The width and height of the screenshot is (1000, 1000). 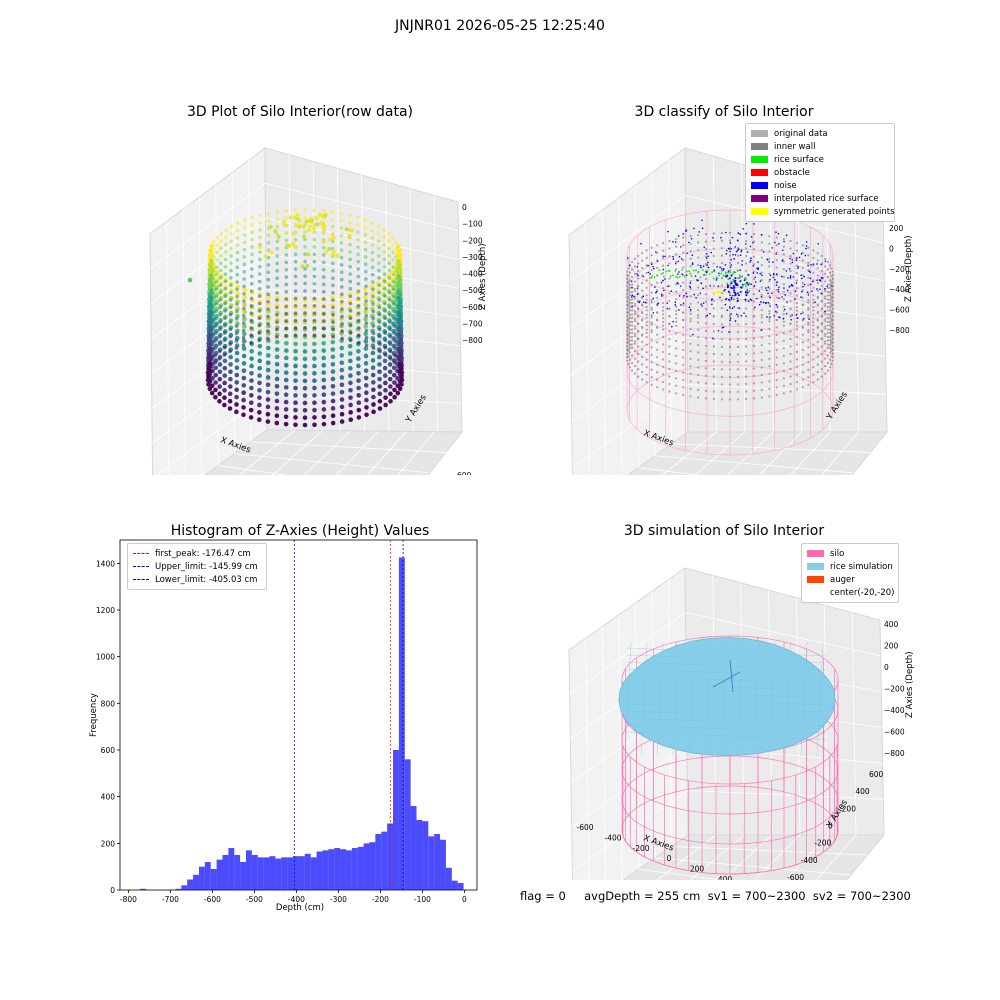 What do you see at coordinates (886, 667) in the screenshot?
I see `simulation-ztick: 0` at bounding box center [886, 667].